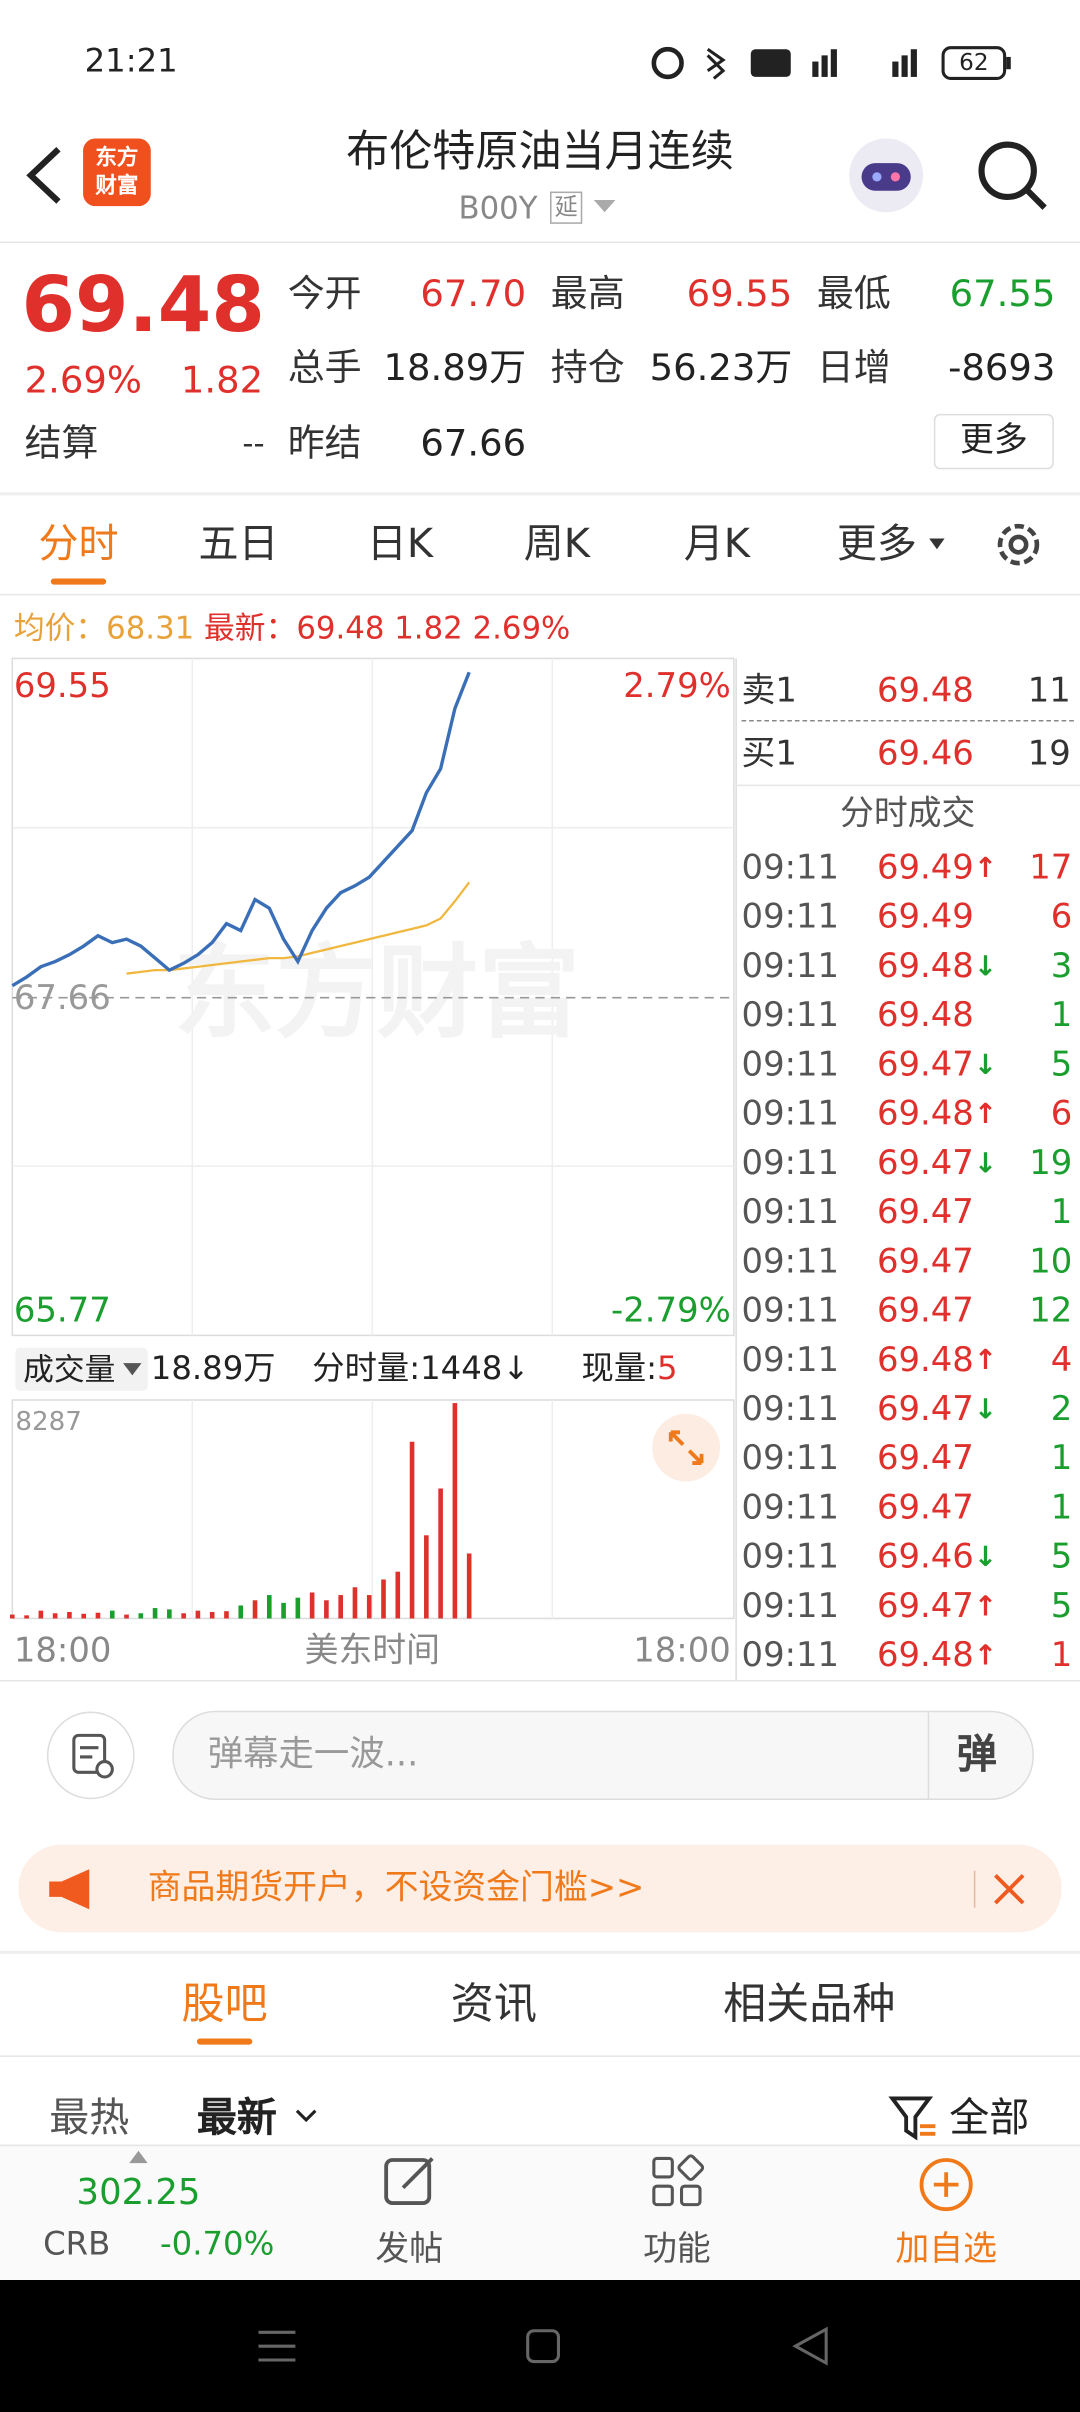  What do you see at coordinates (1018, 544) in the screenshot?
I see `settings-button` at bounding box center [1018, 544].